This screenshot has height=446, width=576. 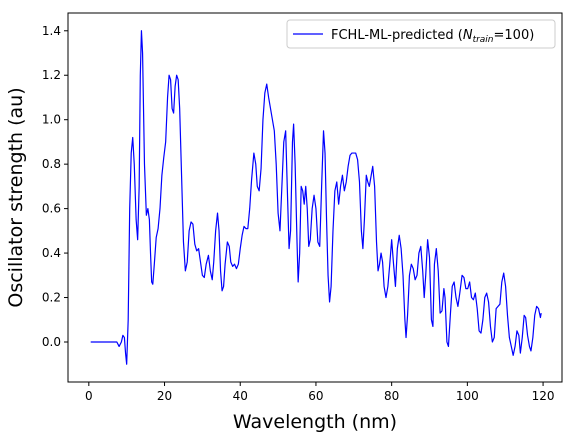 I want to click on legend-label: FCHL-ML-predicted (Ntrain=100), so click(x=432, y=36).